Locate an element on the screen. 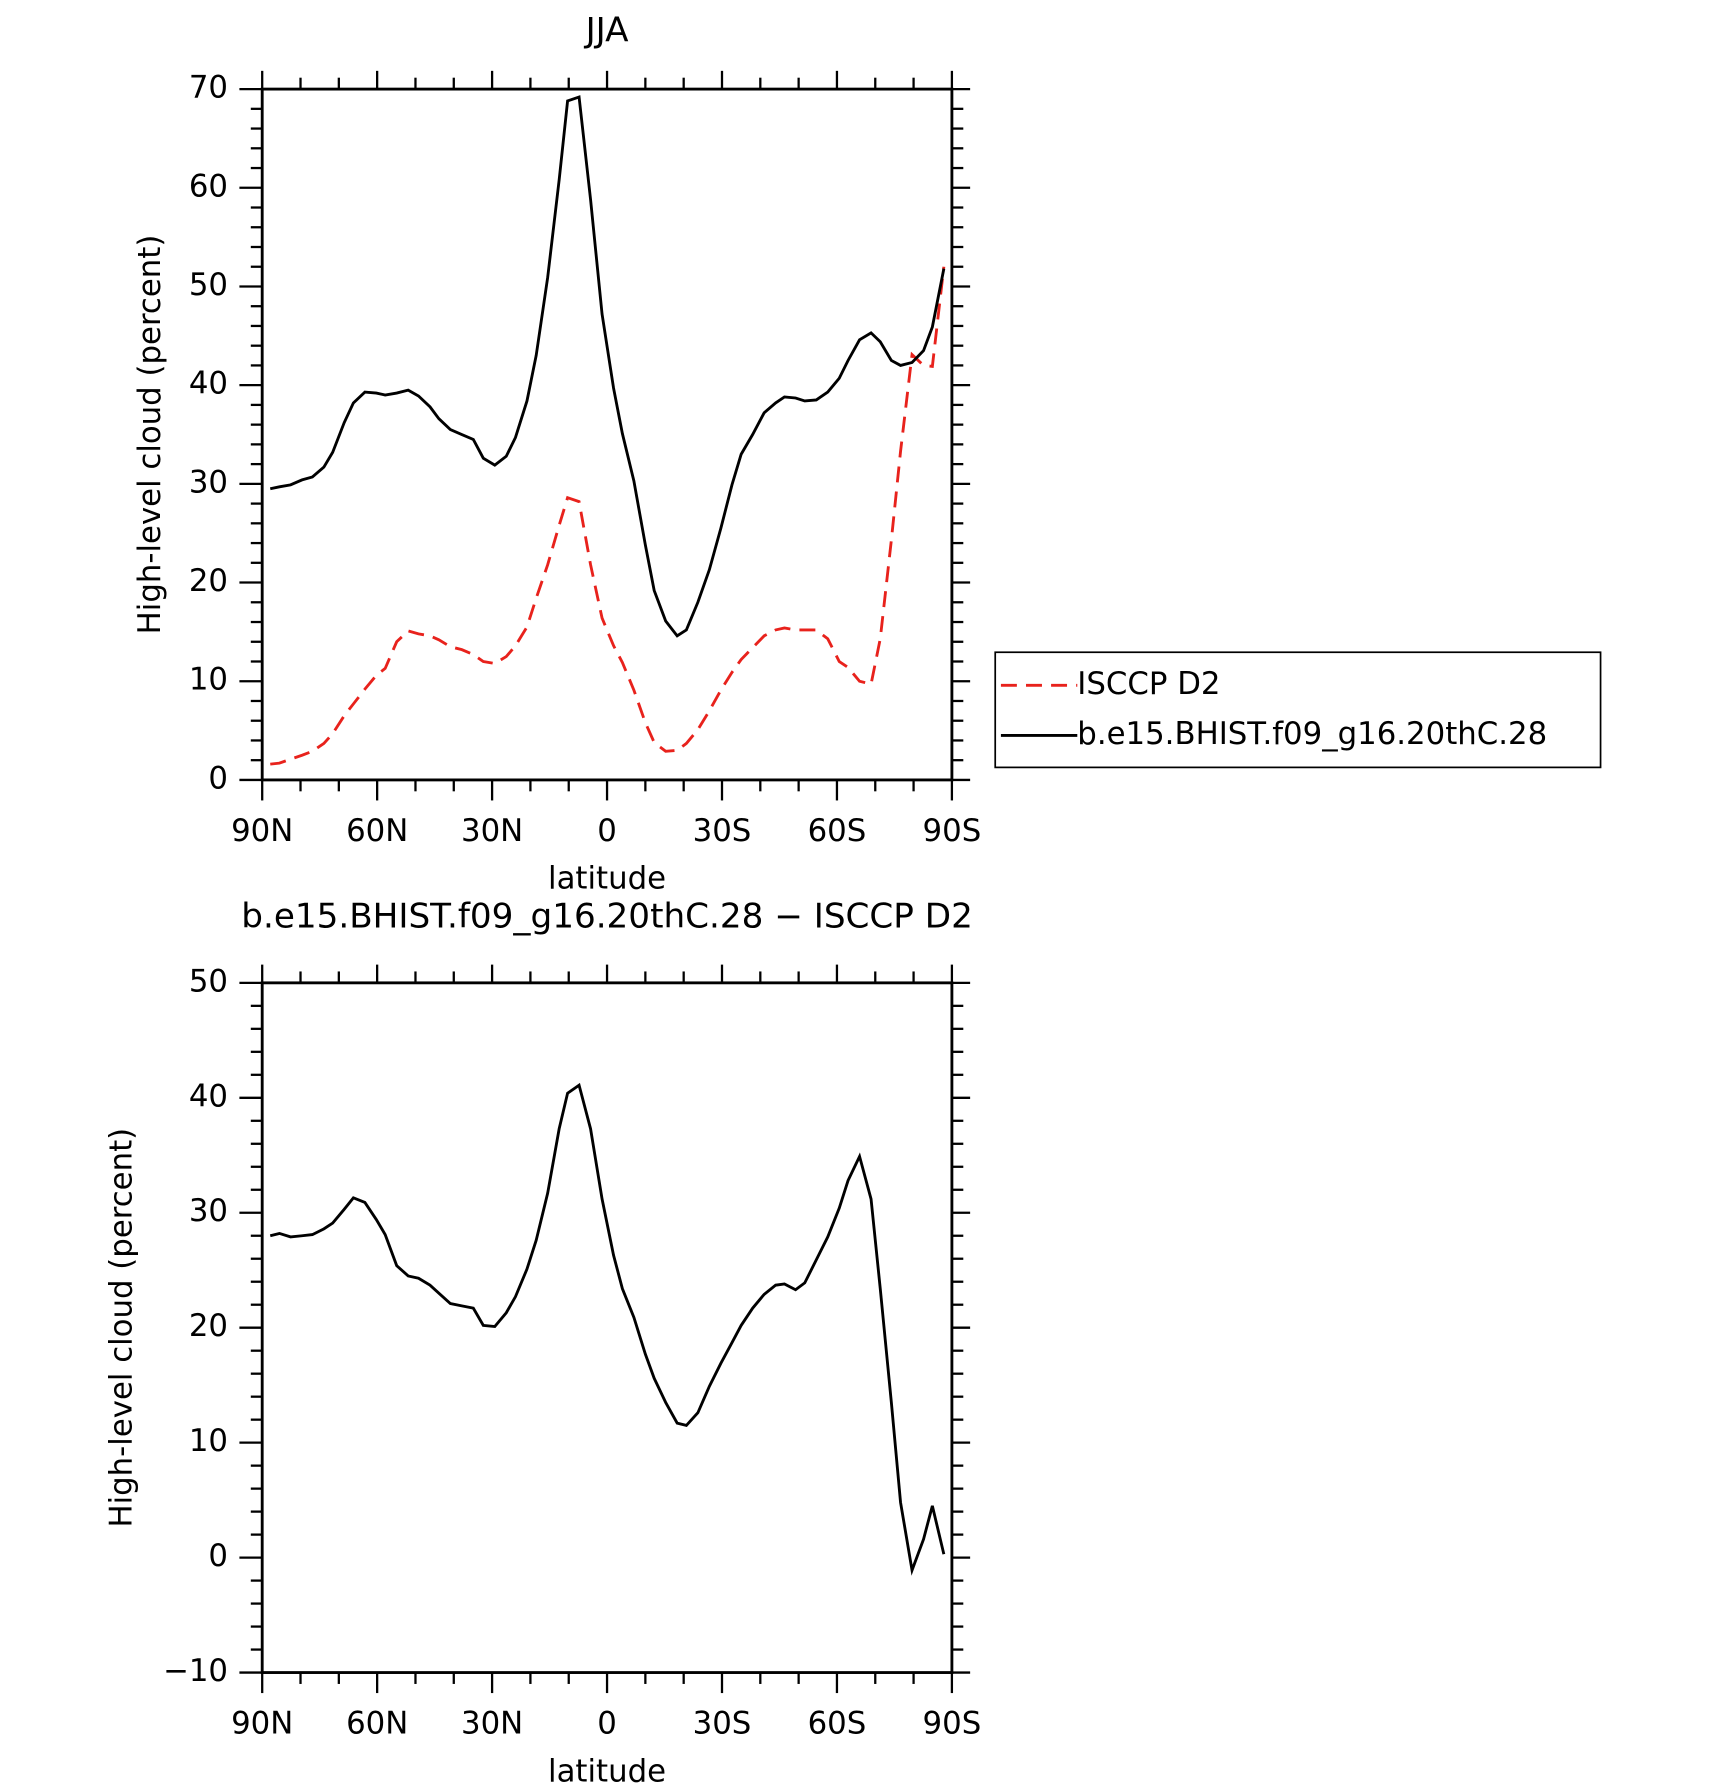 The height and width of the screenshot is (1789, 1710). y-tick-label: 70 is located at coordinates (208, 88).